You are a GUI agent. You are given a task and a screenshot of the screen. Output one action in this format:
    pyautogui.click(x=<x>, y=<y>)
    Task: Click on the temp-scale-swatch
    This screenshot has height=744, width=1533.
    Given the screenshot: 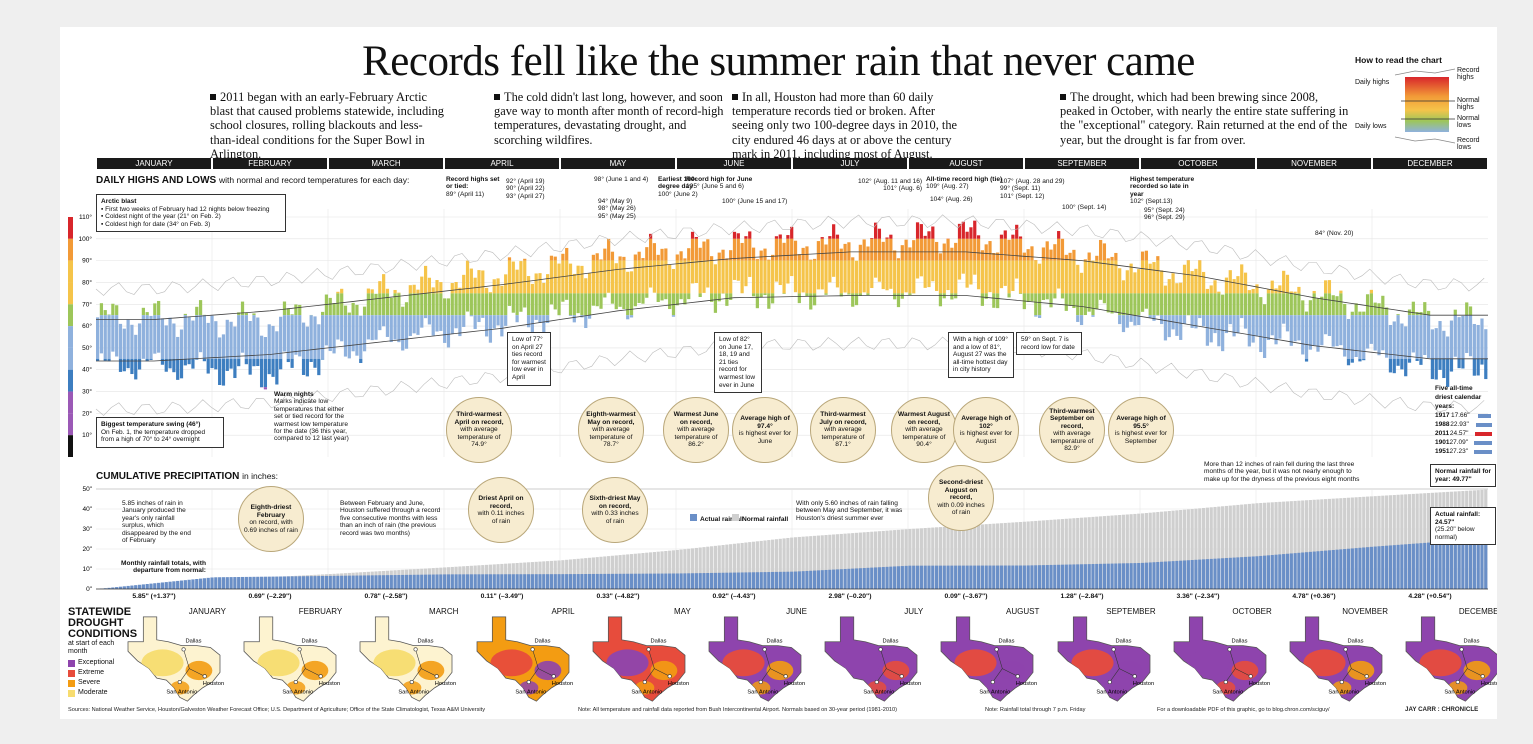 What is the action you would take?
    pyautogui.click(x=70, y=337)
    